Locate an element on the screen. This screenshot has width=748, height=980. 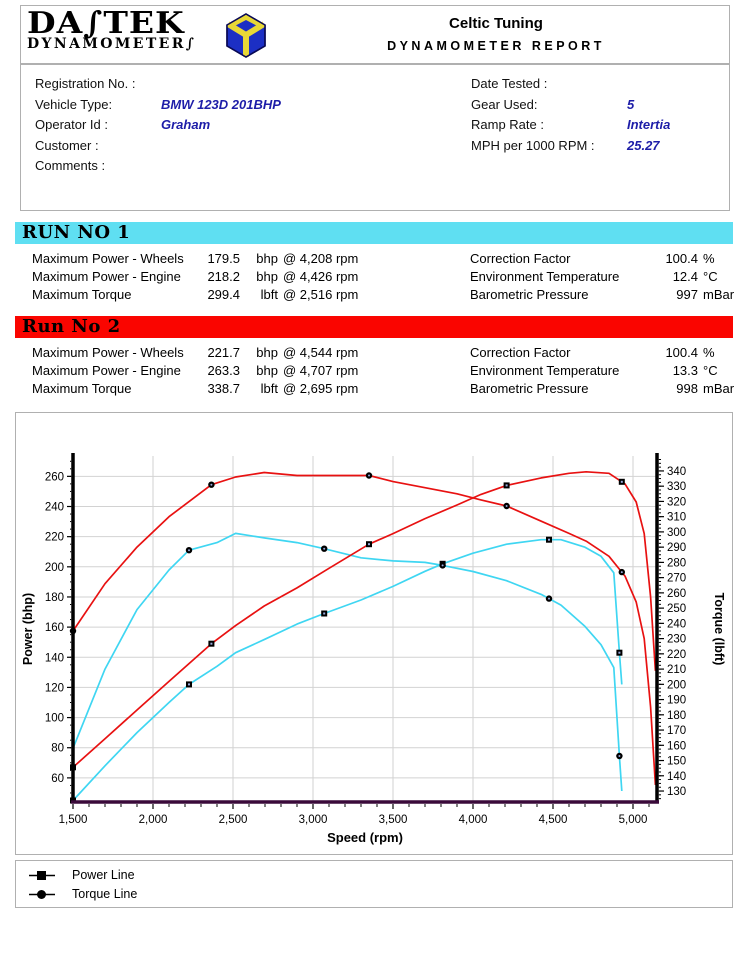
metric-value: 299.4 is located at coordinates (223, 294).